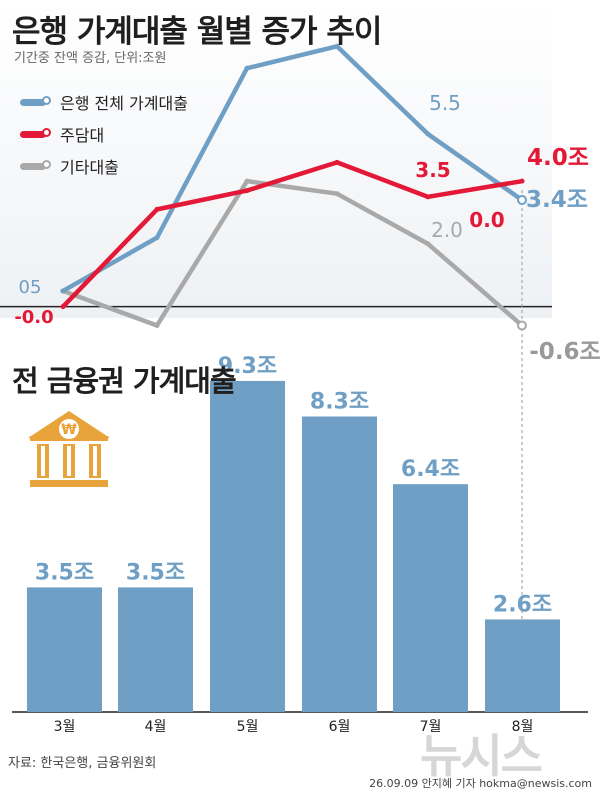 This screenshot has height=795, width=600. I want to click on legend-item-other: 기타대출, so click(104, 166).